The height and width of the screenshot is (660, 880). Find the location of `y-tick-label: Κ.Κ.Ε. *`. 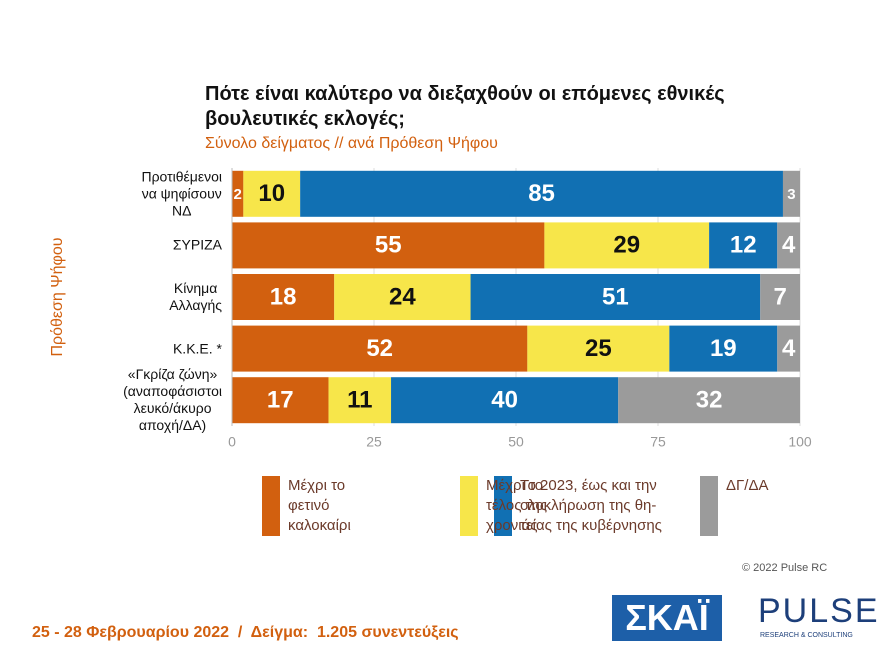

y-tick-label: Κ.Κ.Ε. * is located at coordinates (197, 348).